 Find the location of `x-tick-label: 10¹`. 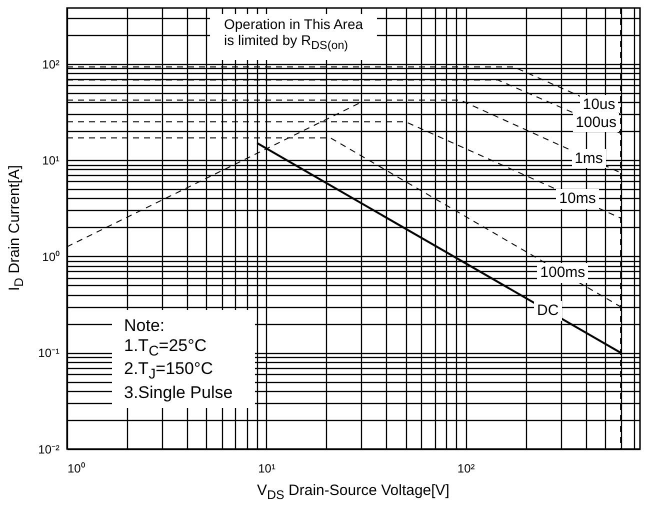

x-tick-label: 10¹ is located at coordinates (267, 469).